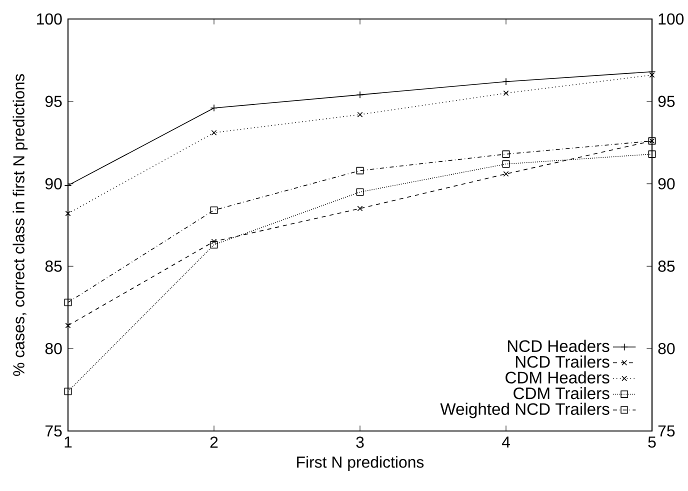 The height and width of the screenshot is (491, 688). I want to click on y2-tick-label: 90, so click(666, 184).